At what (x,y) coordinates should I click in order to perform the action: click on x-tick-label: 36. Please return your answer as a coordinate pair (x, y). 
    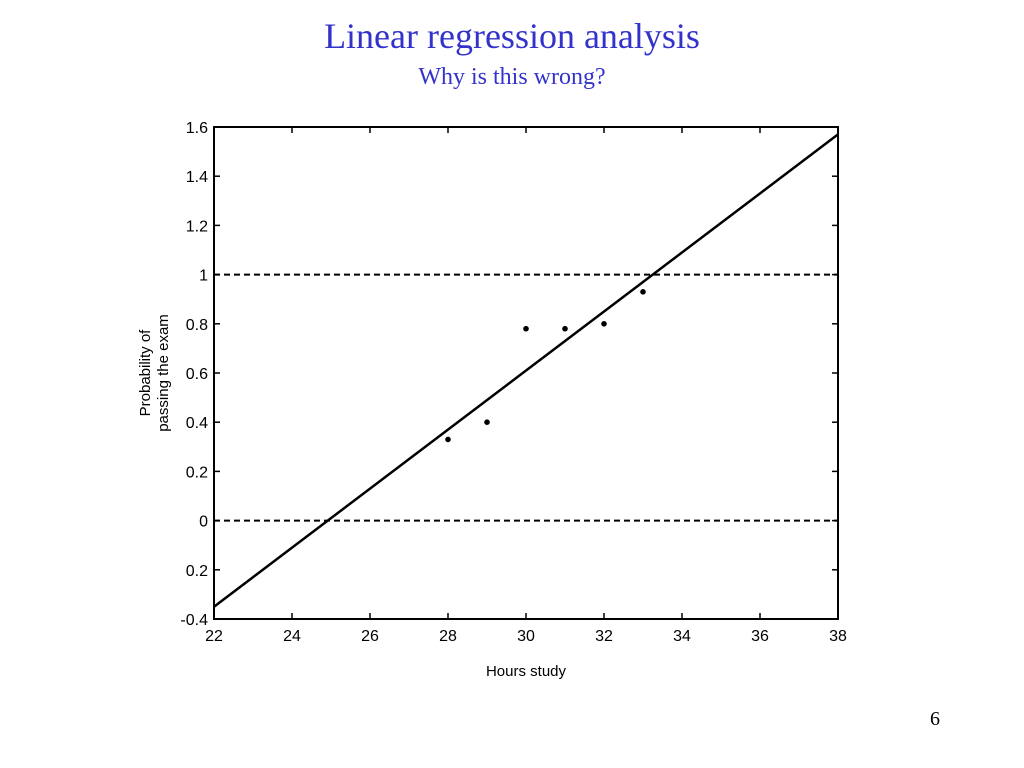
    Looking at the image, I should click on (760, 636).